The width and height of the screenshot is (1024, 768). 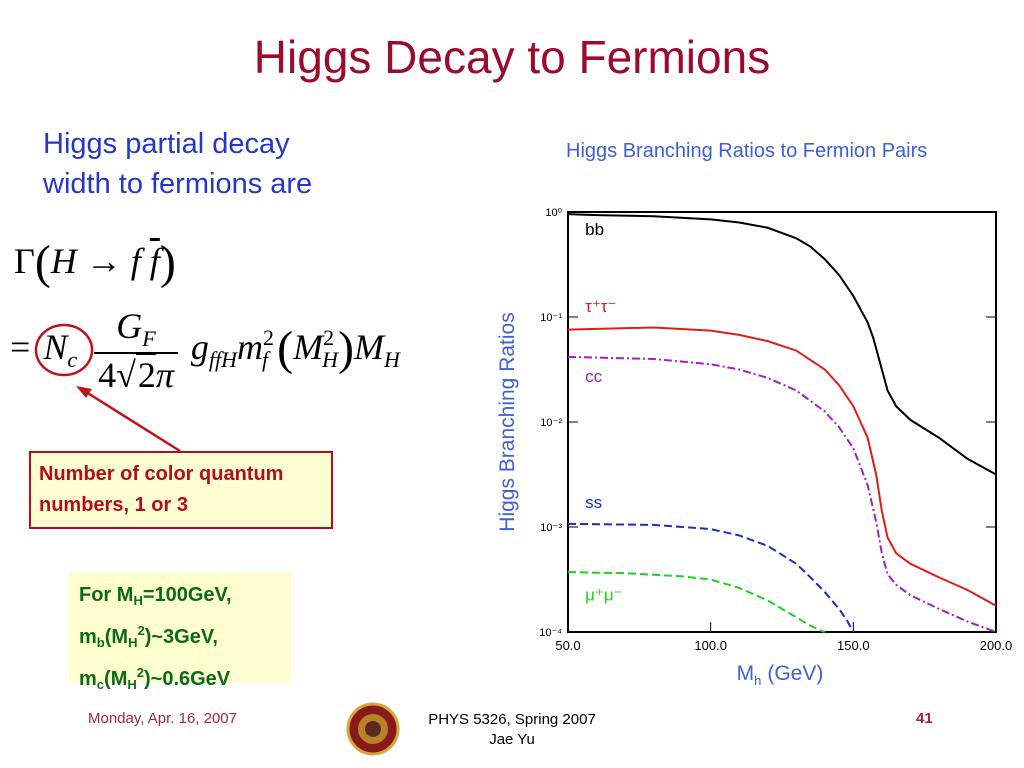 What do you see at coordinates (512, 57) in the screenshot?
I see `slide-title: Higgs Decay to Fermions` at bounding box center [512, 57].